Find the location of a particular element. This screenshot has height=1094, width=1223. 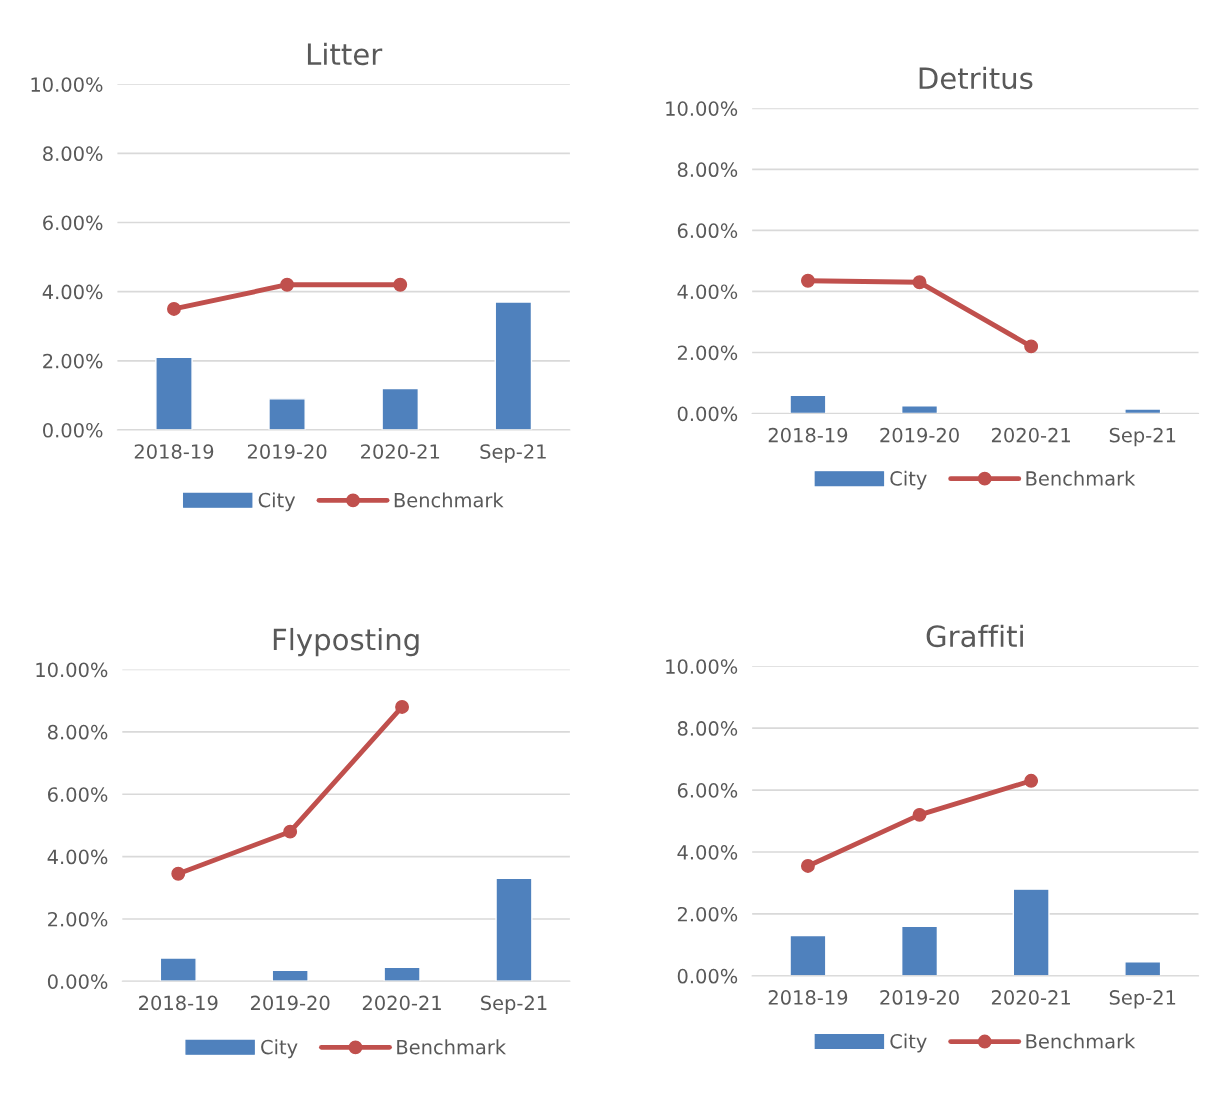

chart-title: Flyposting is located at coordinates (346, 642).